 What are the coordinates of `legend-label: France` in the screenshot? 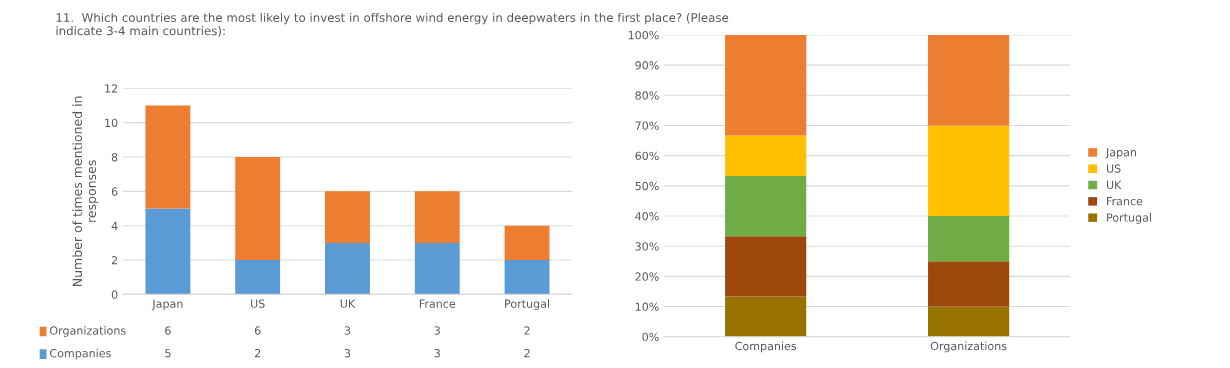 It's located at (1125, 201).